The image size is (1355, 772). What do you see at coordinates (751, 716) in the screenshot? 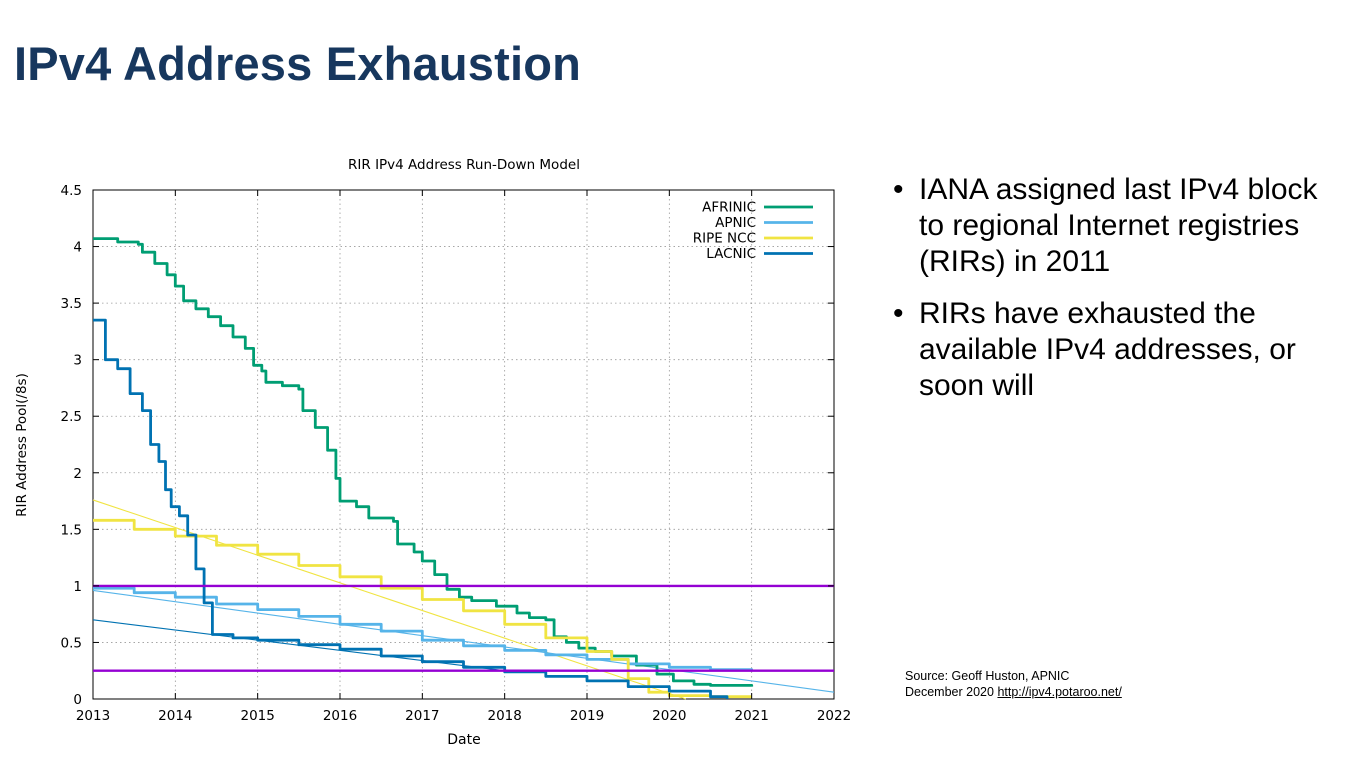
I see `x-tick-label: 2021` at bounding box center [751, 716].